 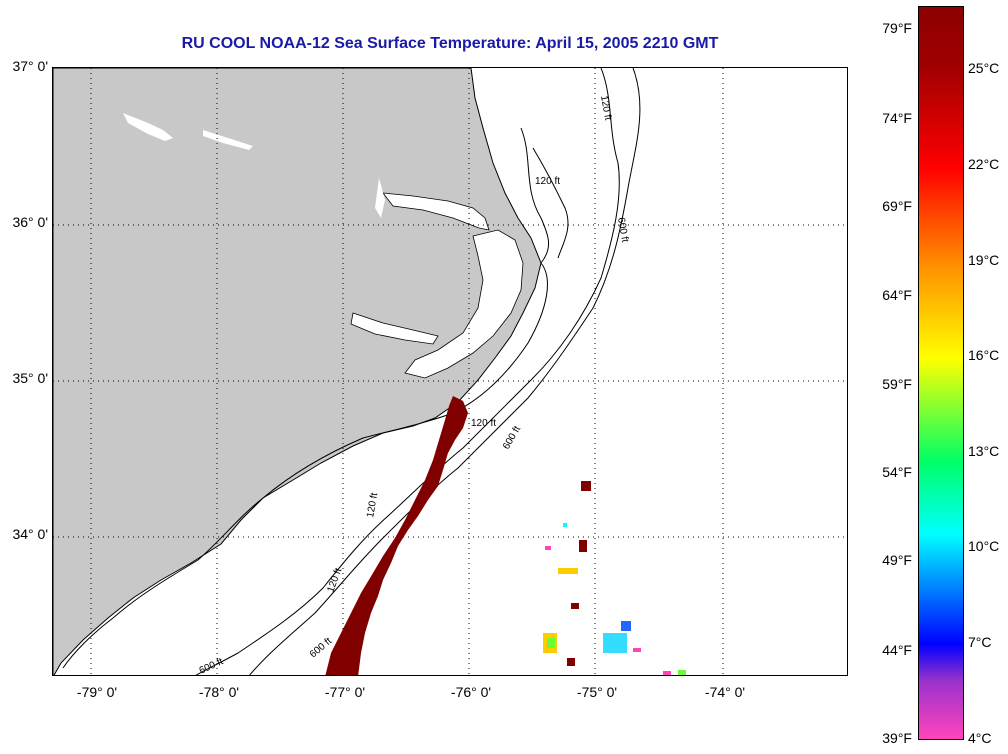 What do you see at coordinates (605, 108) in the screenshot?
I see `isobath-label-4: 120 ft` at bounding box center [605, 108].